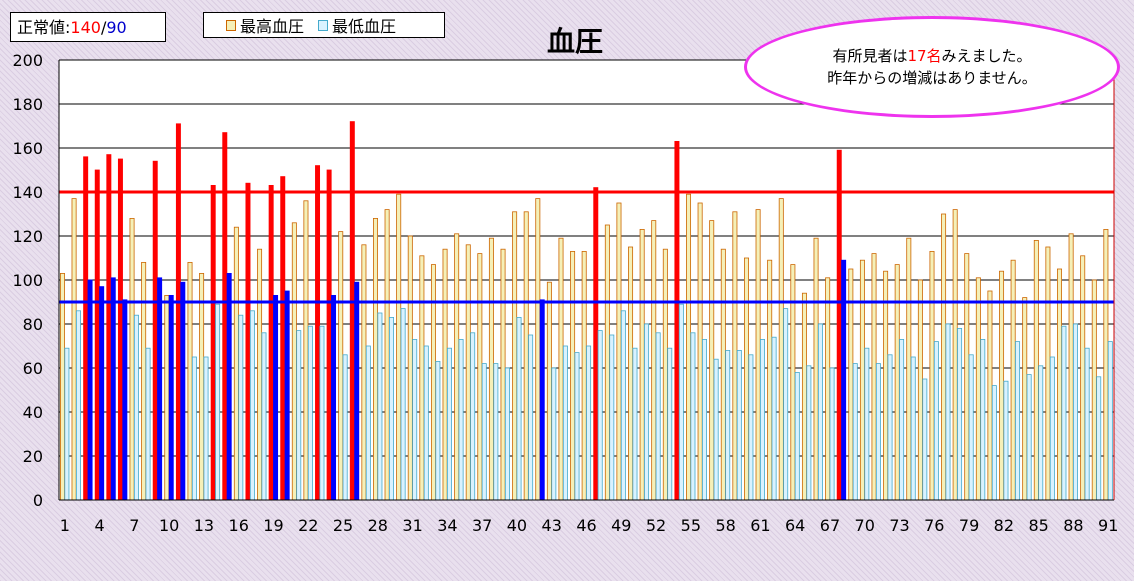 This screenshot has height=581, width=1134. I want to click on x-tick-label: 10, so click(169, 525).